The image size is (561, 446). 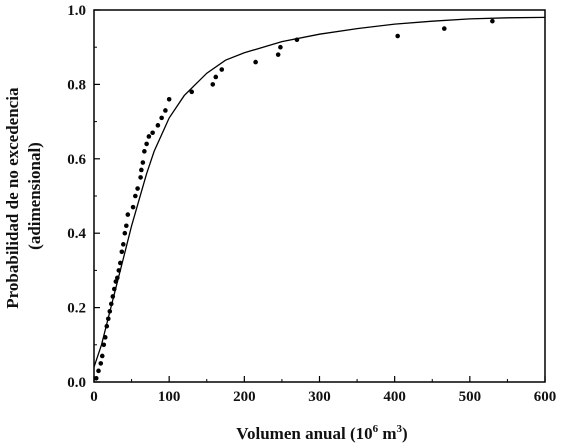 I want to click on x-tick-label: 300, so click(x=319, y=397).